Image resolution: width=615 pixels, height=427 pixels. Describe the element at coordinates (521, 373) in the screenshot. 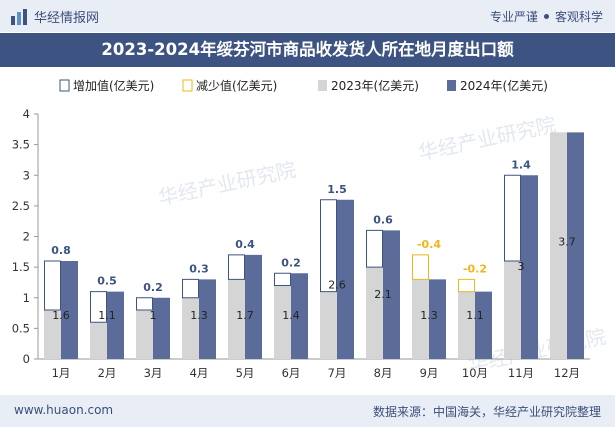

I see `x-tick-label-10: 11月` at that location.